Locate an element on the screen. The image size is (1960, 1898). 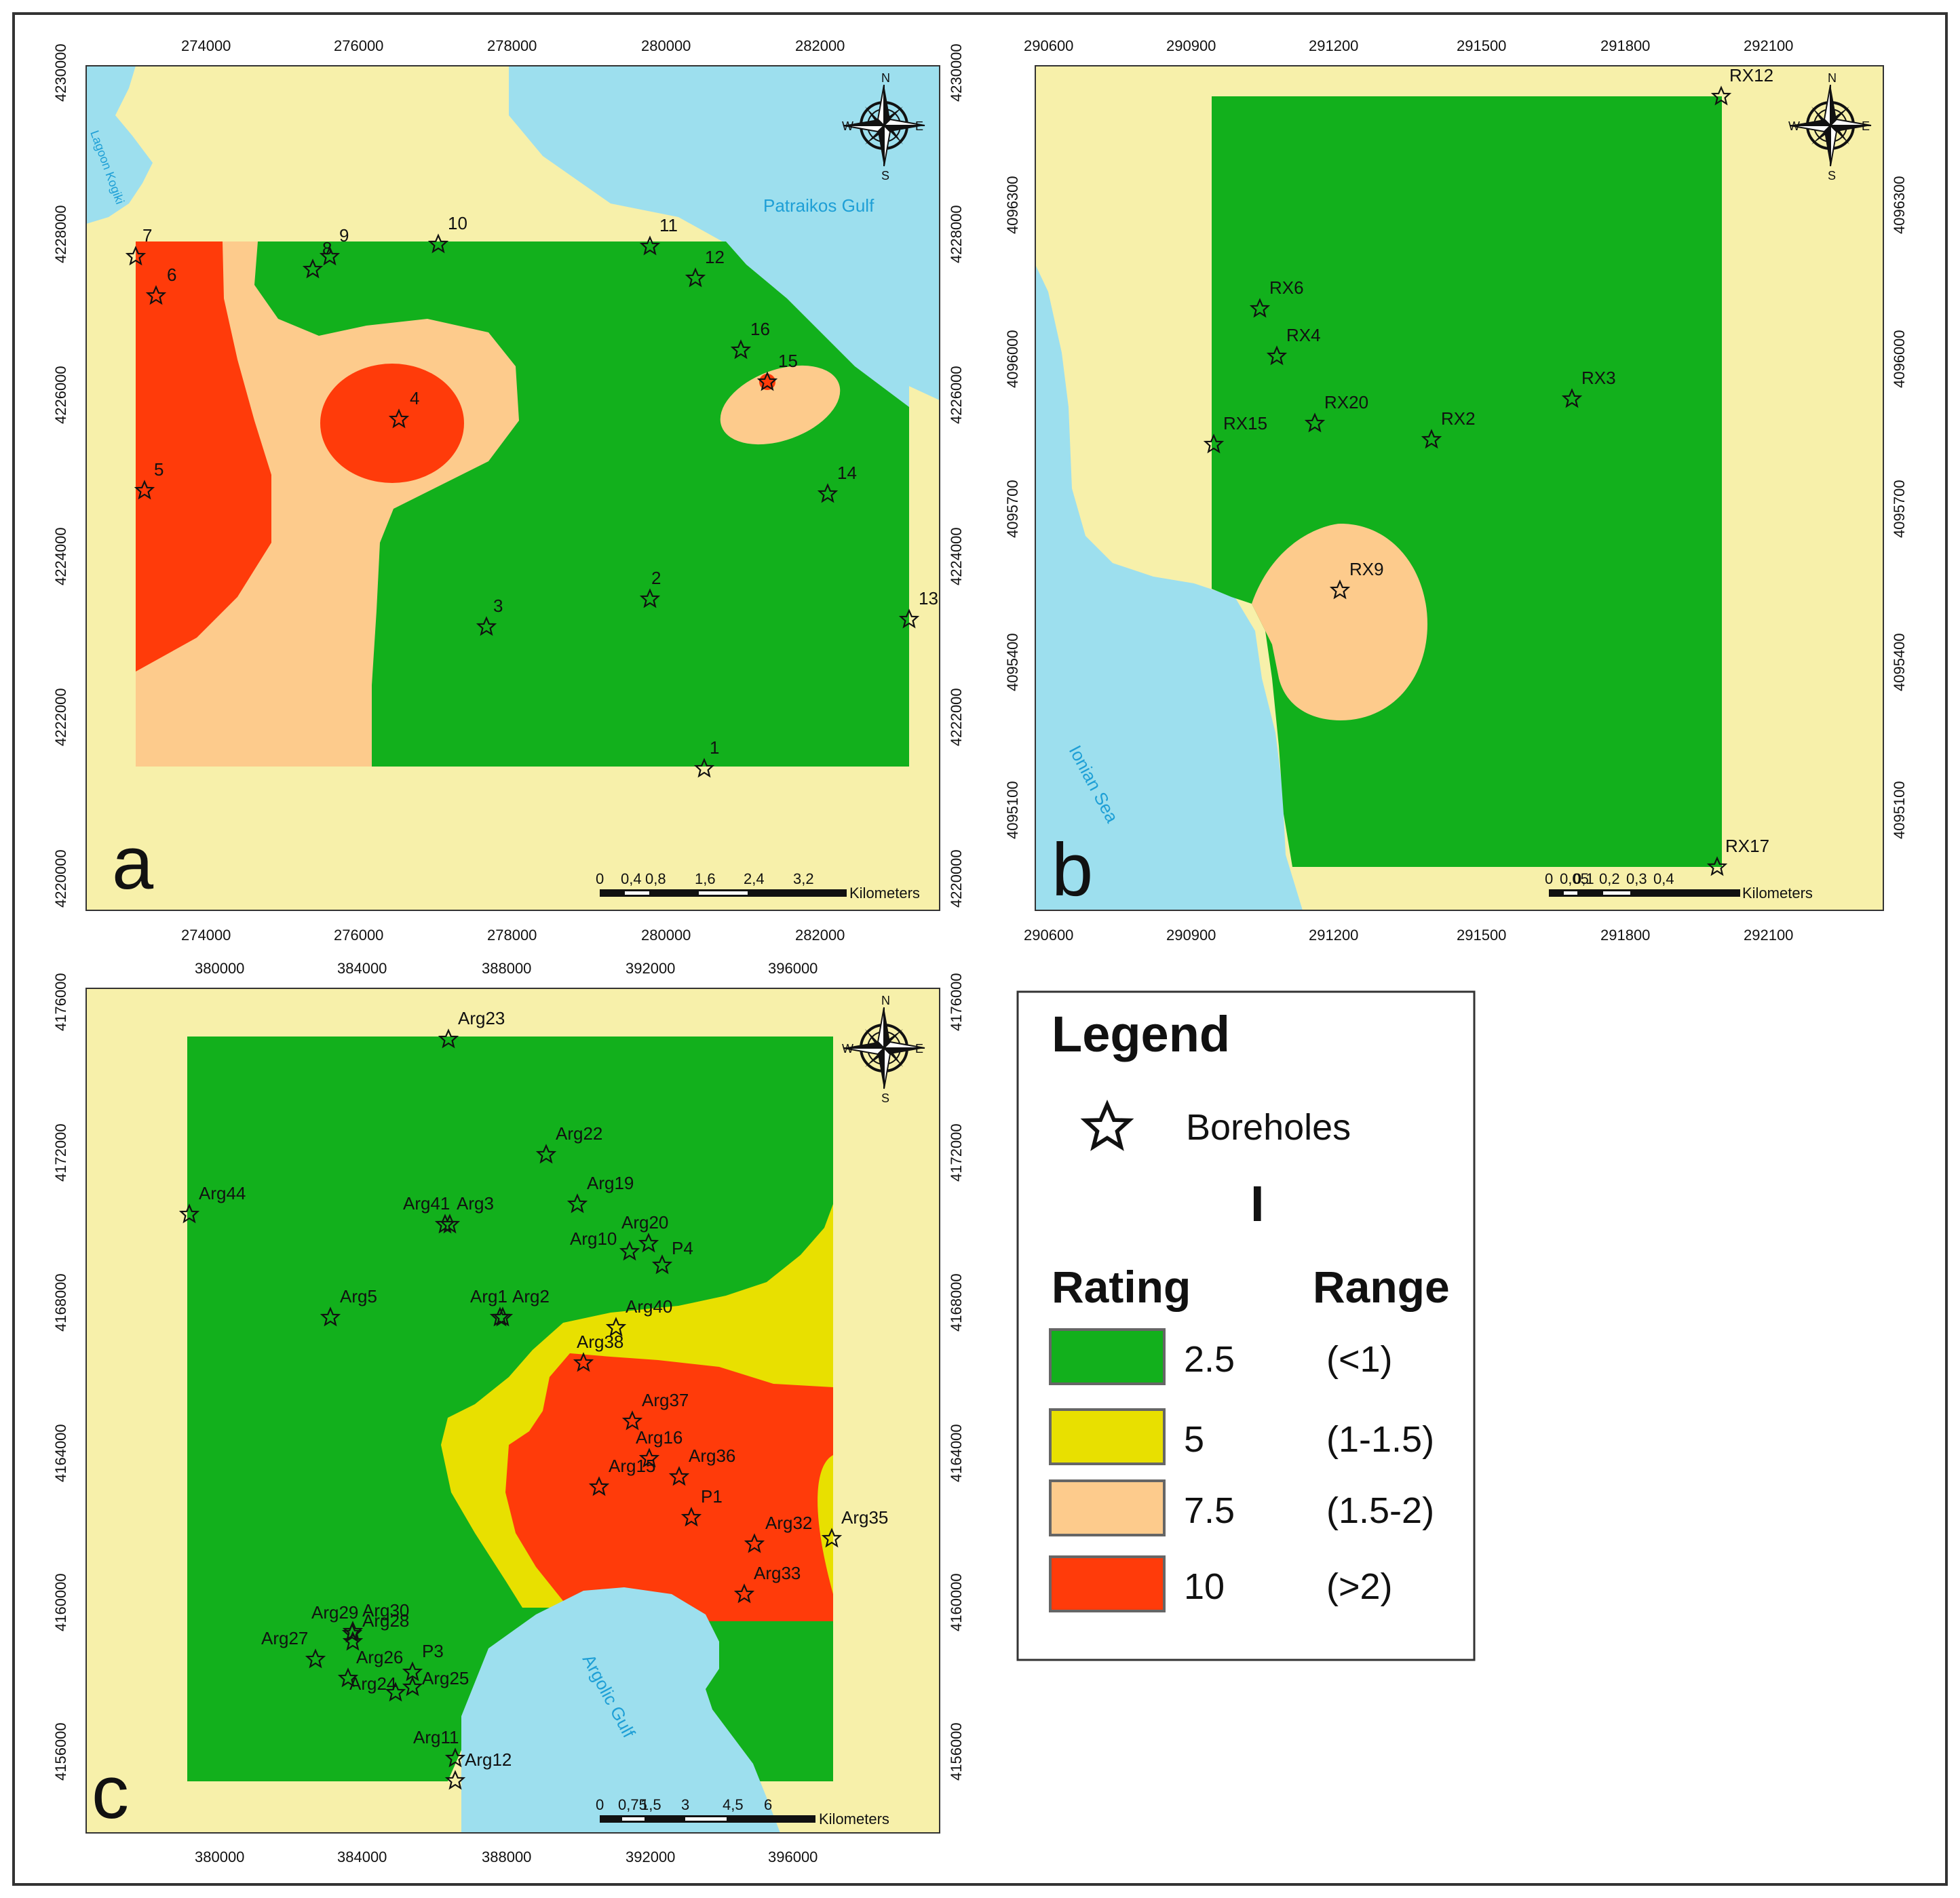
borehole-label: Arg38 is located at coordinates (600, 1342).